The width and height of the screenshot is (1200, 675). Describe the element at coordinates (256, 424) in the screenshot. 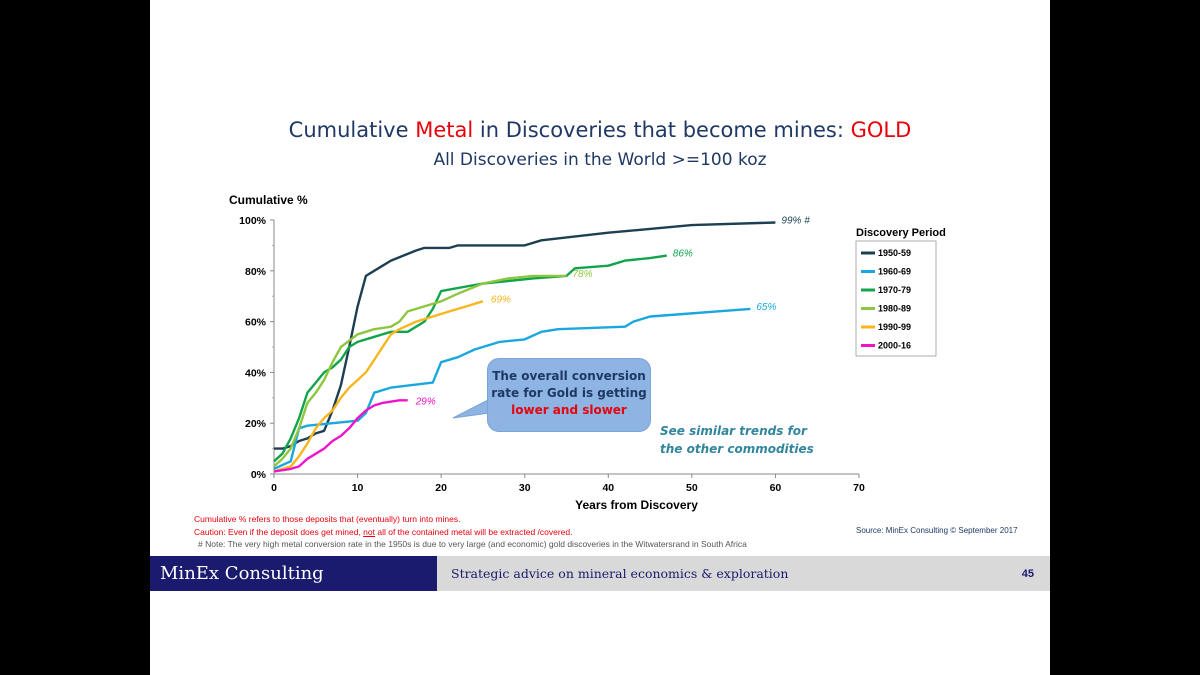

I see `y-tick-label: 20%` at that location.